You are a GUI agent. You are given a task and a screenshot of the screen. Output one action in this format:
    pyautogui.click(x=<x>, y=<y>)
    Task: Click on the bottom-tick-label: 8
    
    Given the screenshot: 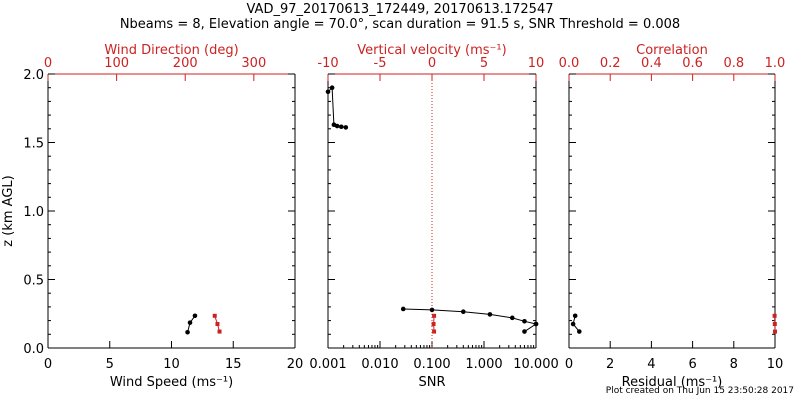 What is the action you would take?
    pyautogui.click(x=734, y=364)
    